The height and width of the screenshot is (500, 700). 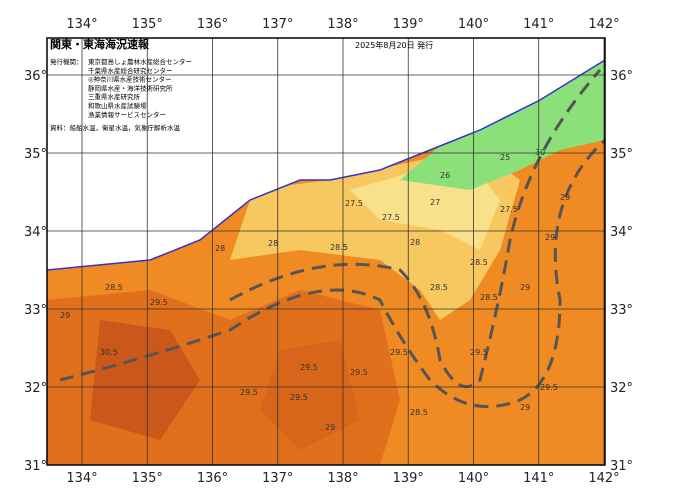 I want to click on lat-label-right: 34°, so click(x=621, y=232).